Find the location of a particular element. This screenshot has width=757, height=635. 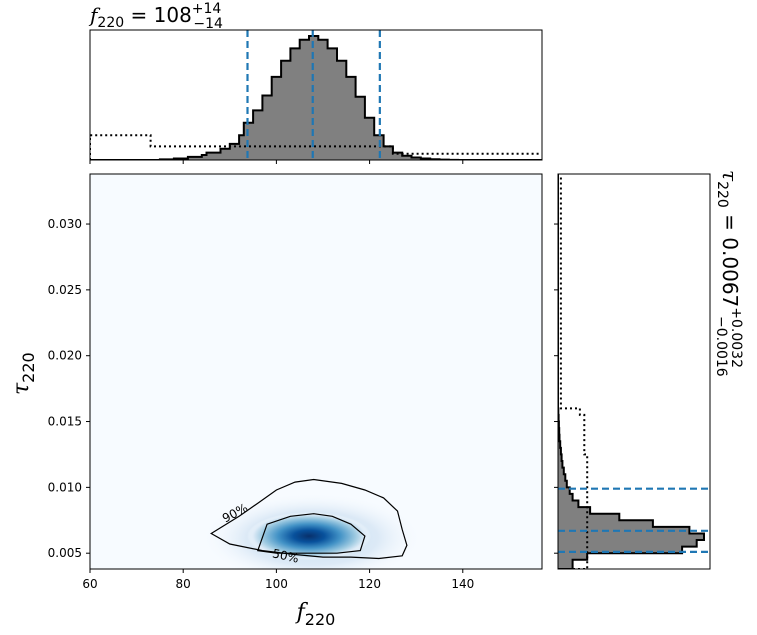

right-title: τ220 = 0.0067+0.0032−0.0016 is located at coordinates (728, 273).